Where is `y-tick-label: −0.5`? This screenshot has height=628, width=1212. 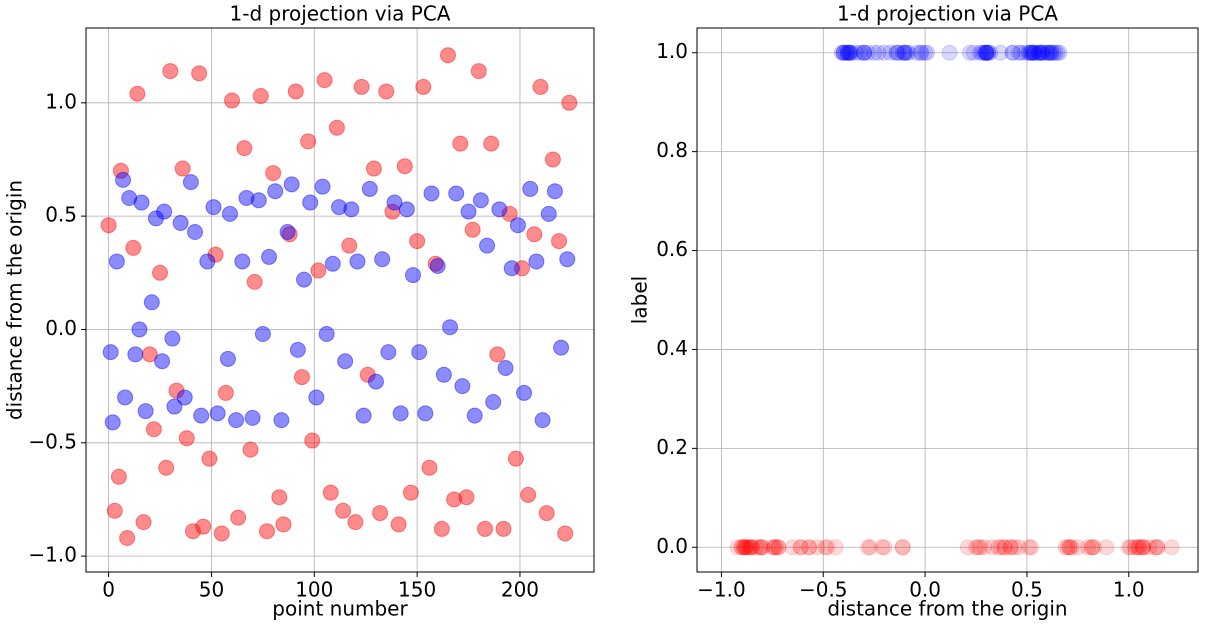 y-tick-label: −0.5 is located at coordinates (52, 441).